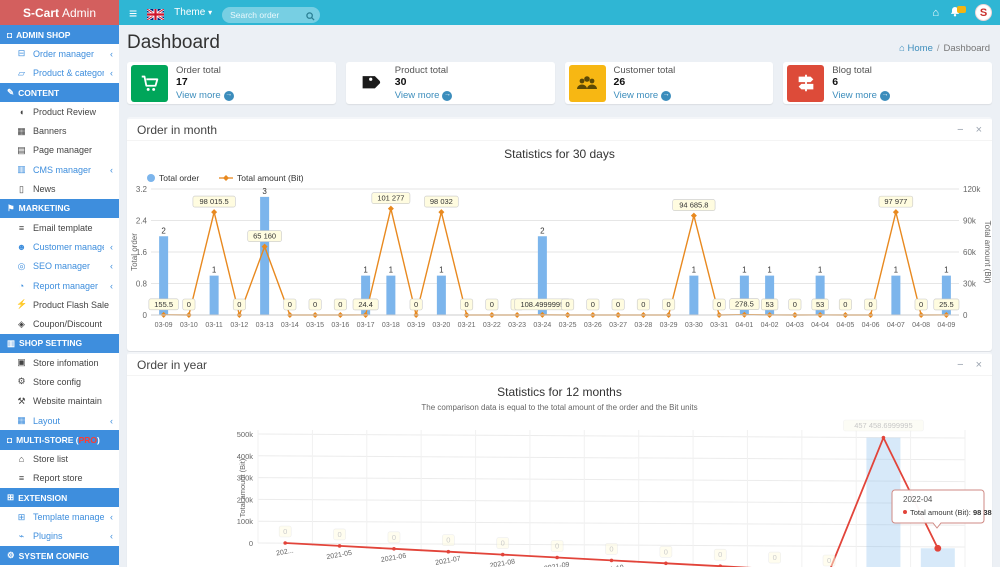 The height and width of the screenshot is (567, 1000). What do you see at coordinates (172, 364) in the screenshot?
I see `panel-title: Order in year` at bounding box center [172, 364].